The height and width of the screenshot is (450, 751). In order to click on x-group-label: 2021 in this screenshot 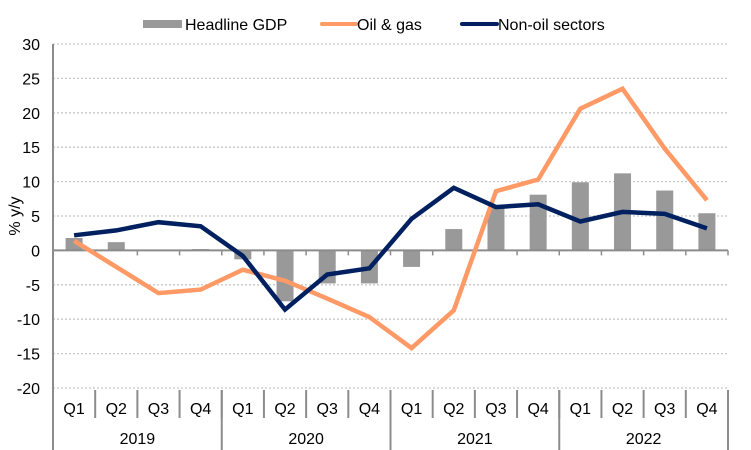, I will do `click(475, 439)`.